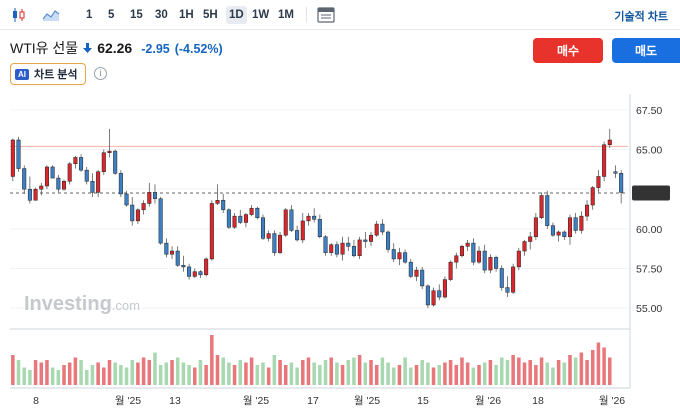 The width and height of the screenshot is (680, 419). Describe the element at coordinates (51, 15) in the screenshot. I see `area-chart-icon` at that location.